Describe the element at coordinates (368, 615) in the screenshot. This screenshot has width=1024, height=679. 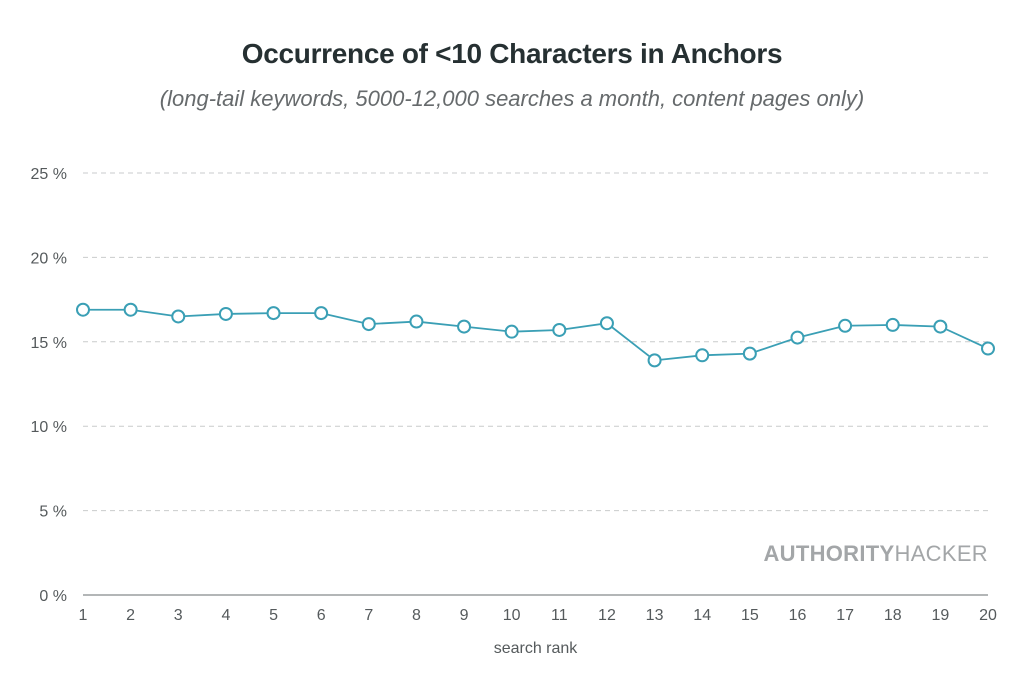
I see `x-tick-label: 7` at that location.